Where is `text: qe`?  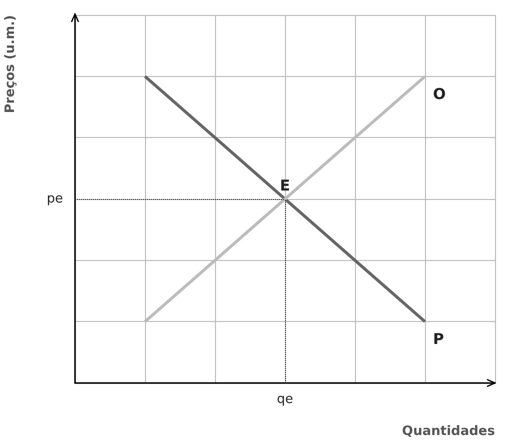 text: qe is located at coordinates (285, 399).